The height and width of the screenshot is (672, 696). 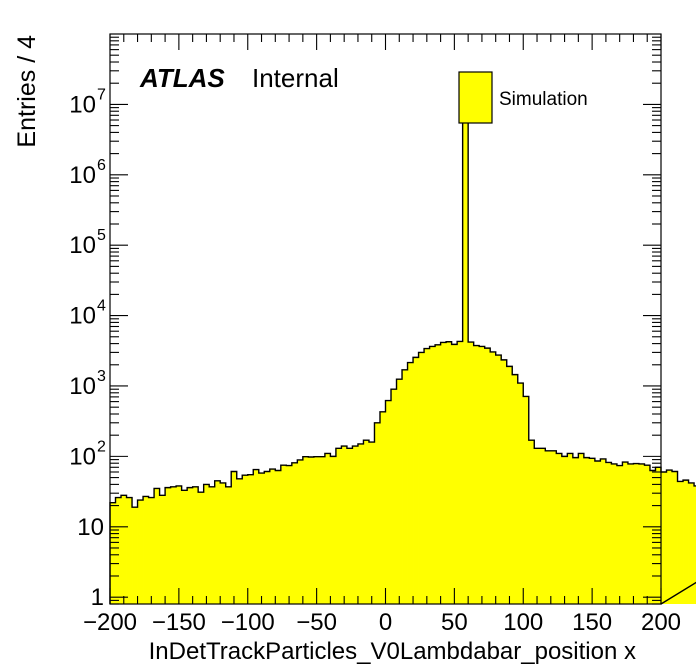 What do you see at coordinates (295, 78) in the screenshot?
I see `atlas-sublabel: Internal` at bounding box center [295, 78].